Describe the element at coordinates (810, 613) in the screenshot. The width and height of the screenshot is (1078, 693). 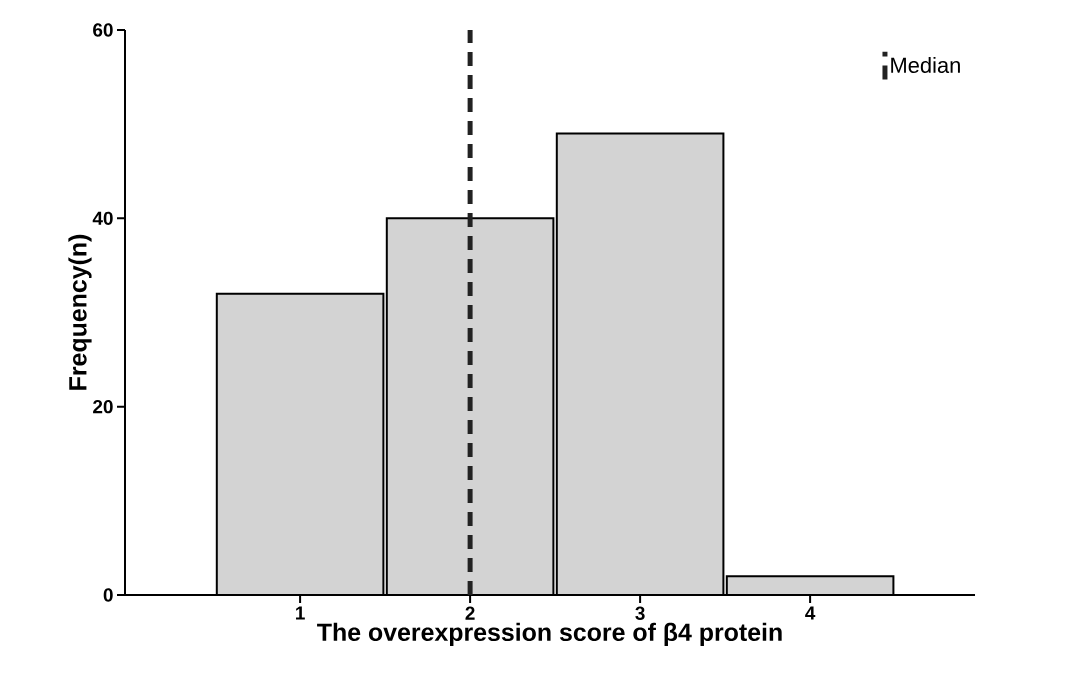
I see `x-tick-label: 4` at that location.